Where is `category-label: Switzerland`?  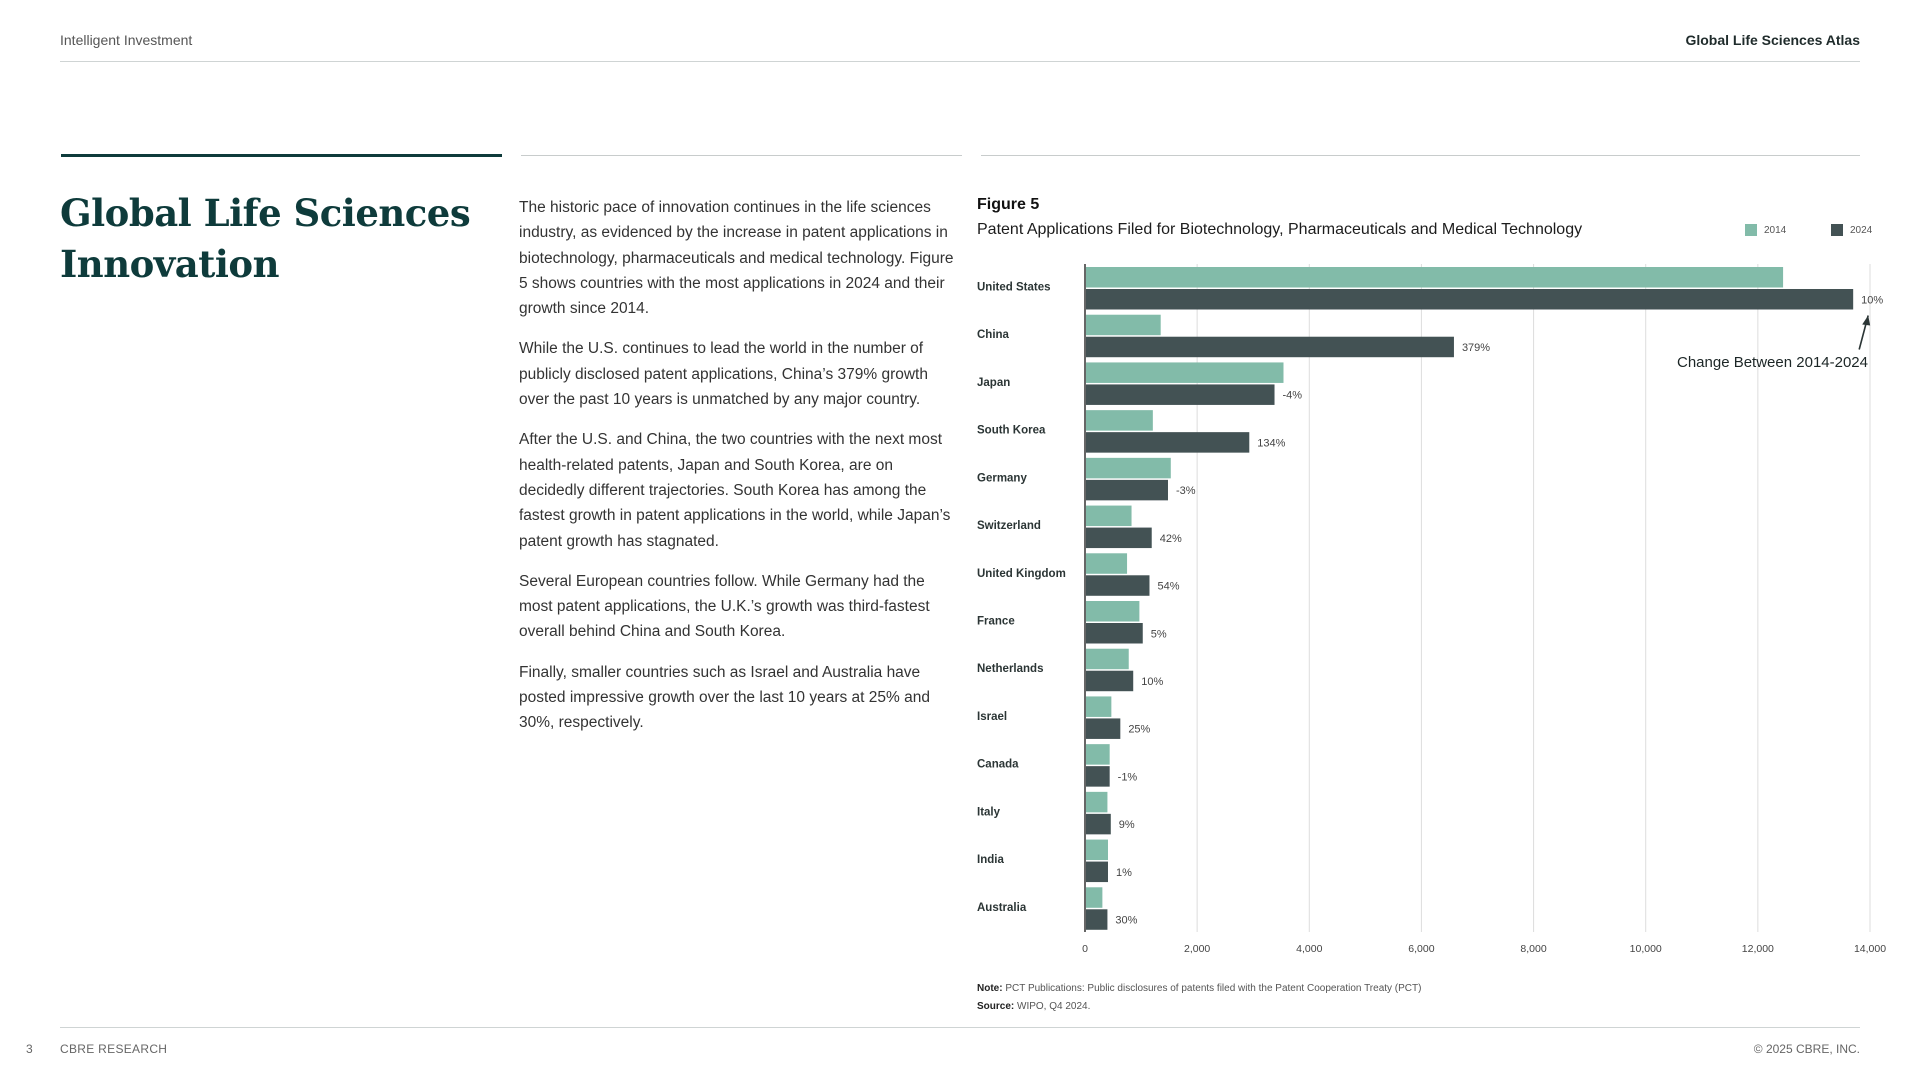 category-label: Switzerland is located at coordinates (1009, 526).